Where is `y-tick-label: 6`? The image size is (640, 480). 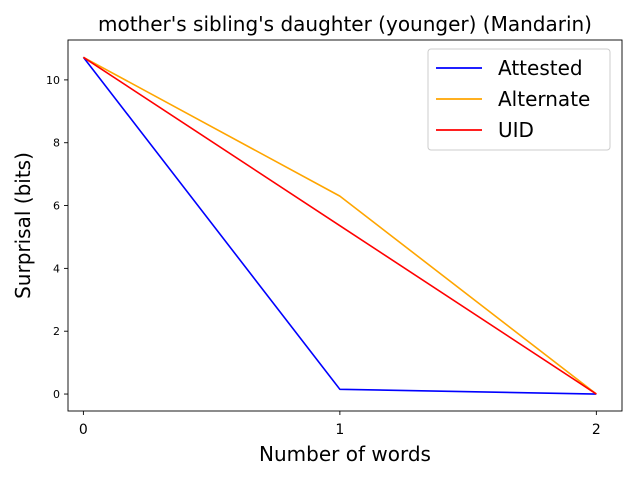
y-tick-label: 6 is located at coordinates (56, 206).